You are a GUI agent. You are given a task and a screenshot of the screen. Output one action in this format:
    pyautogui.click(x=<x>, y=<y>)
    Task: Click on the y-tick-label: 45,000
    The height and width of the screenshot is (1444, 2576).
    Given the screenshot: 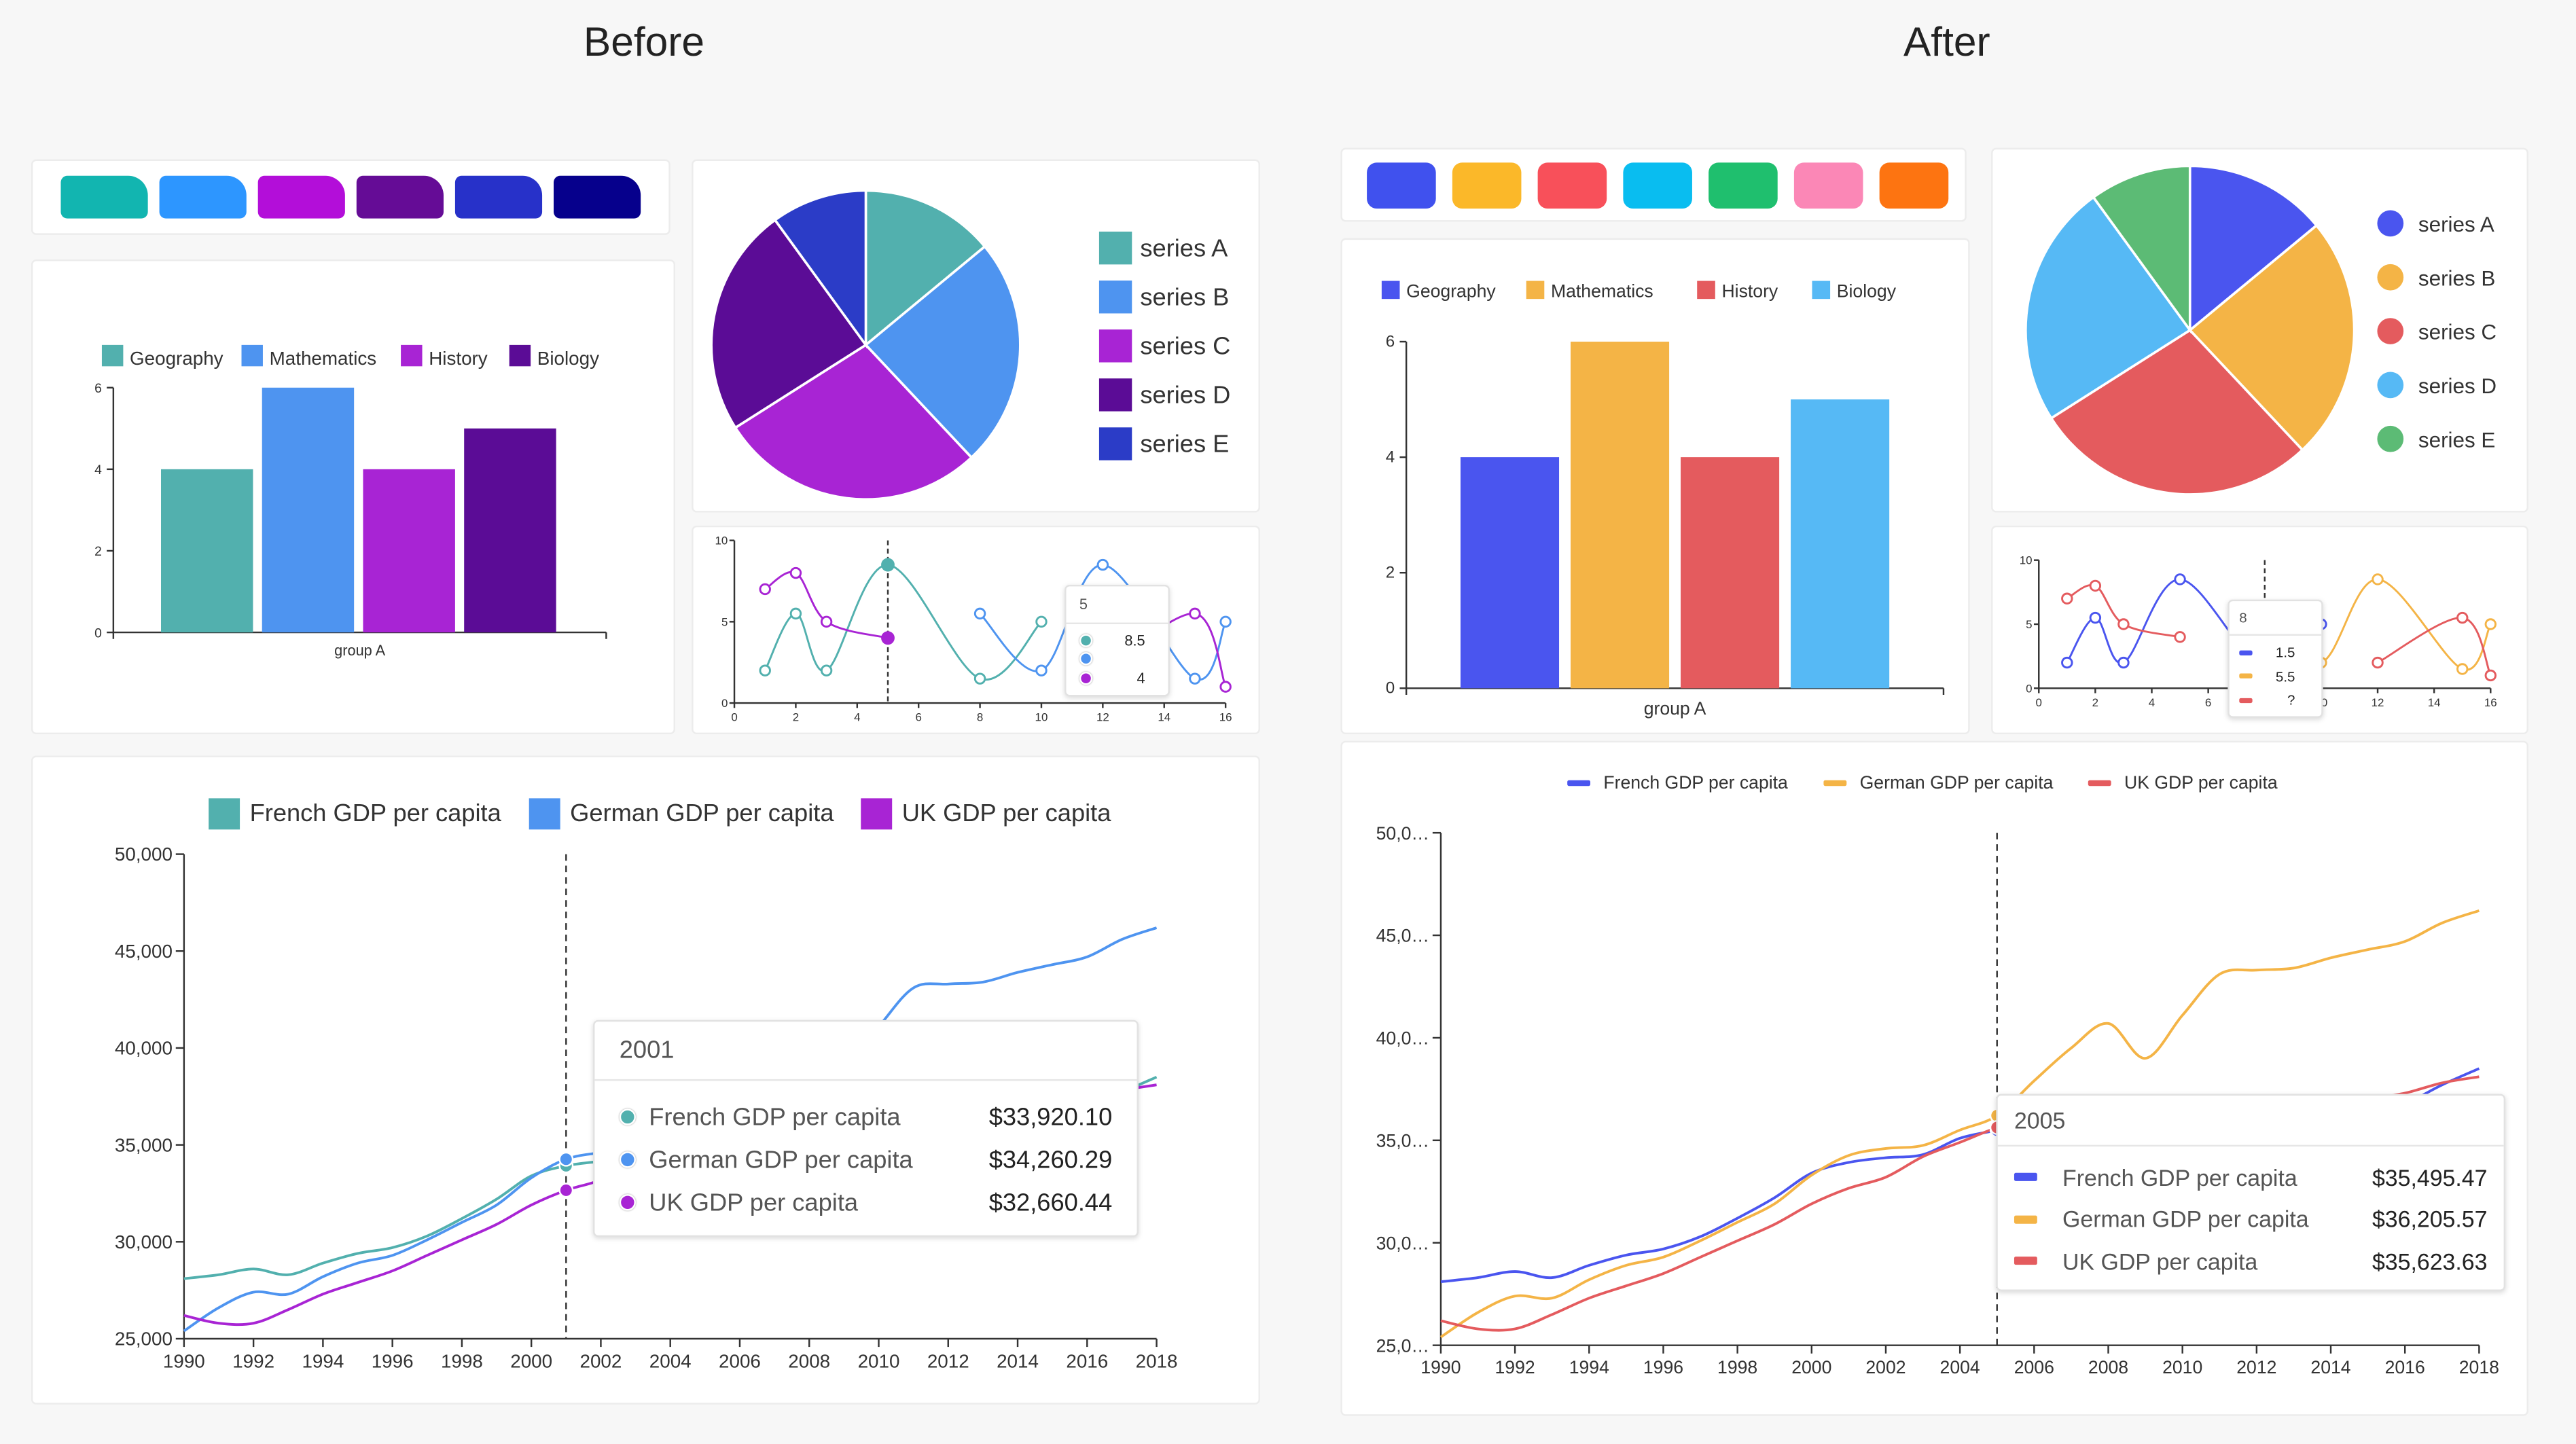 What is the action you would take?
    pyautogui.click(x=144, y=952)
    